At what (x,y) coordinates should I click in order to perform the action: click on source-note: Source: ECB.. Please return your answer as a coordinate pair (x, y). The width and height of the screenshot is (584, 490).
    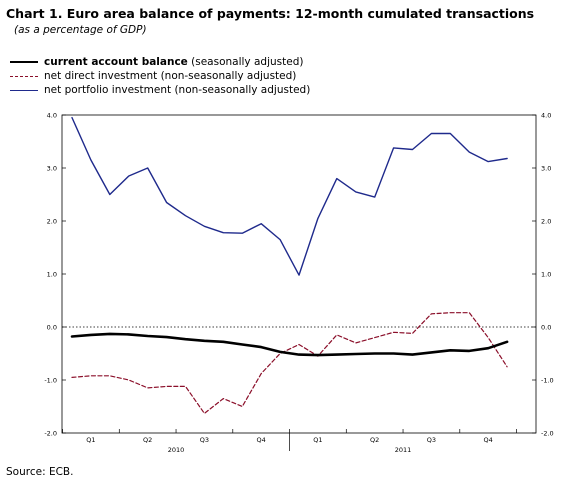
    Looking at the image, I should click on (40, 472).